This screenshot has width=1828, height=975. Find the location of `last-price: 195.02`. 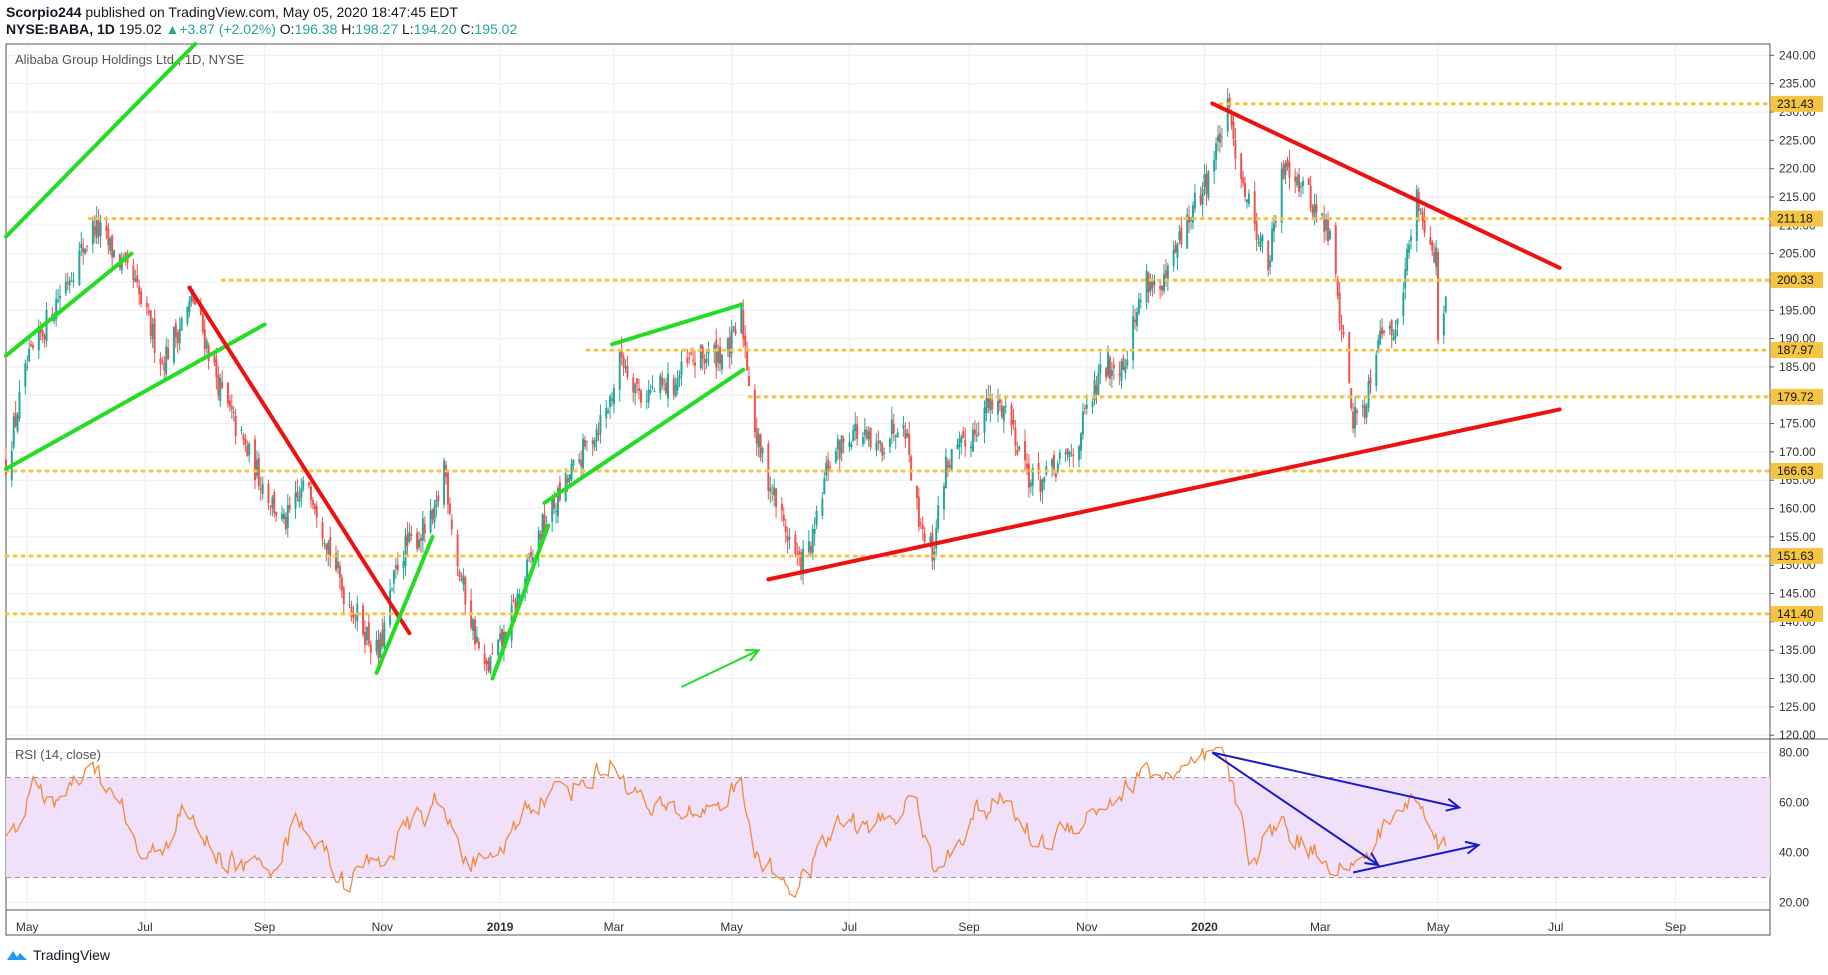

last-price: 195.02 is located at coordinates (140, 29).